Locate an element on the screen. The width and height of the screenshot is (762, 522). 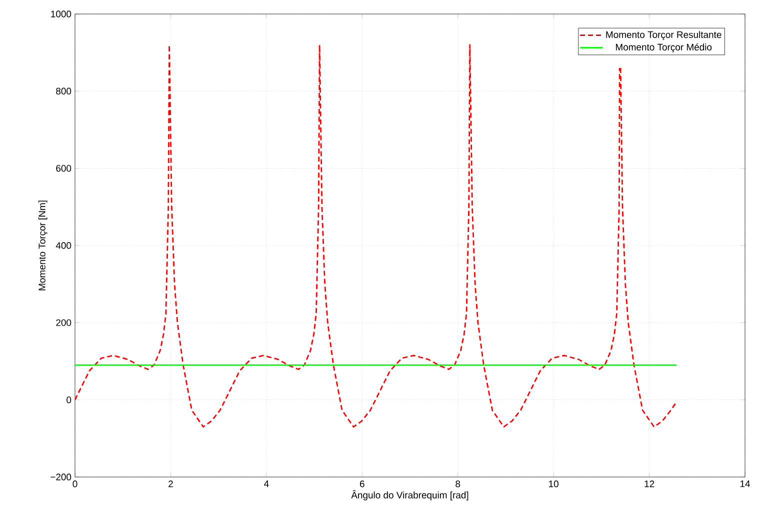
x-tick-label: 8 is located at coordinates (458, 484).